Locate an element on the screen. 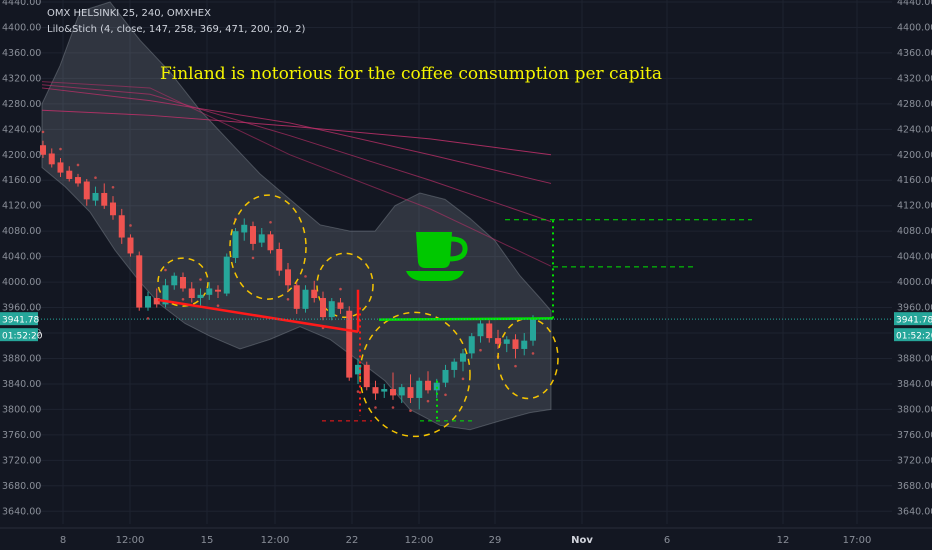  y-tick-left: 3960.00 is located at coordinates (21, 308).